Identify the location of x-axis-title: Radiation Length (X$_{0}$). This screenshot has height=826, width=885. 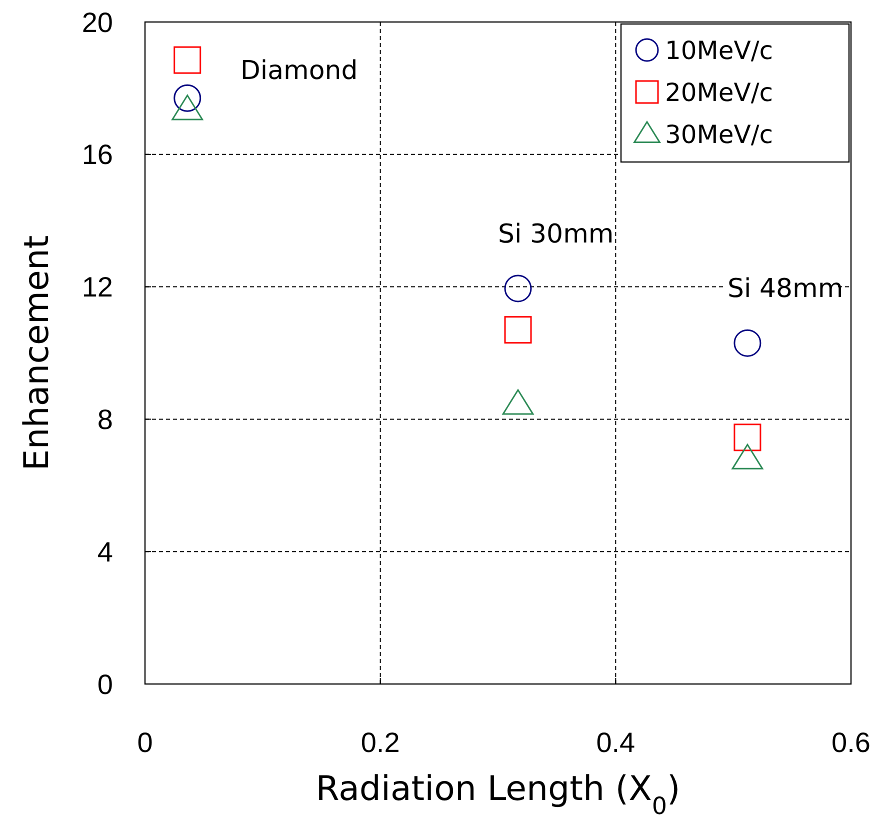
(498, 794).